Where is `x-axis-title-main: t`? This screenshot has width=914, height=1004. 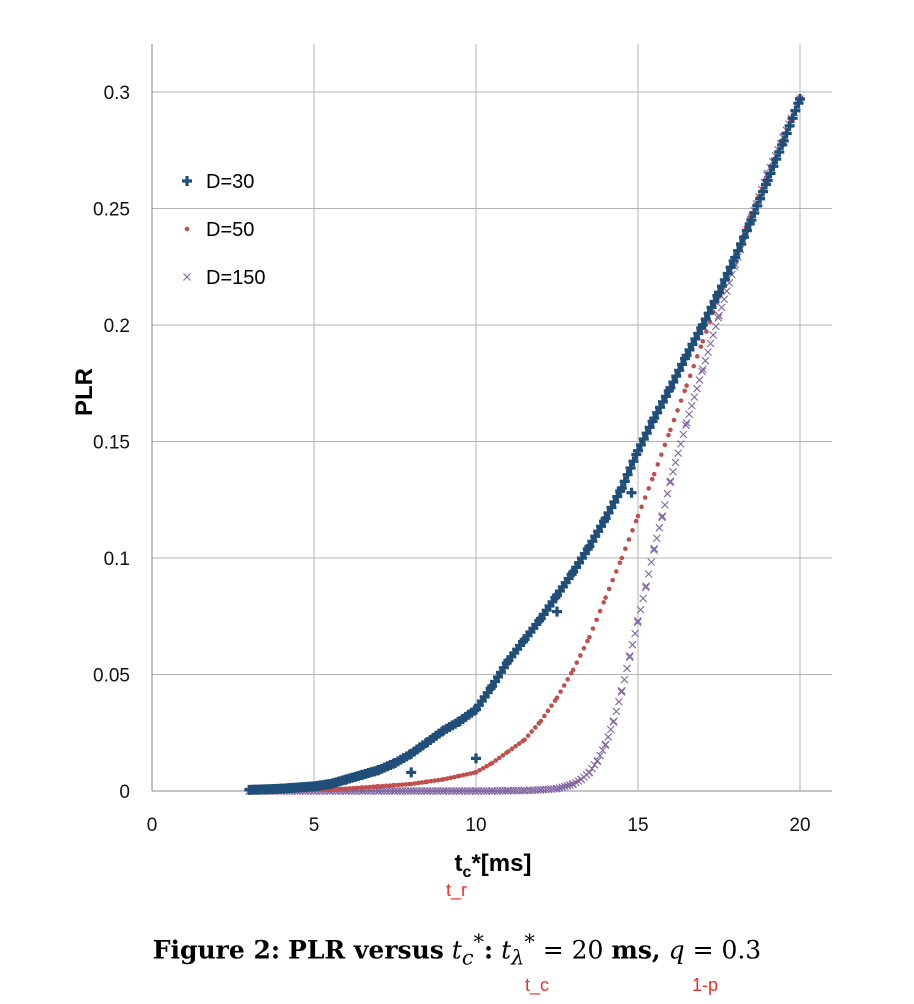 x-axis-title-main: t is located at coordinates (459, 863).